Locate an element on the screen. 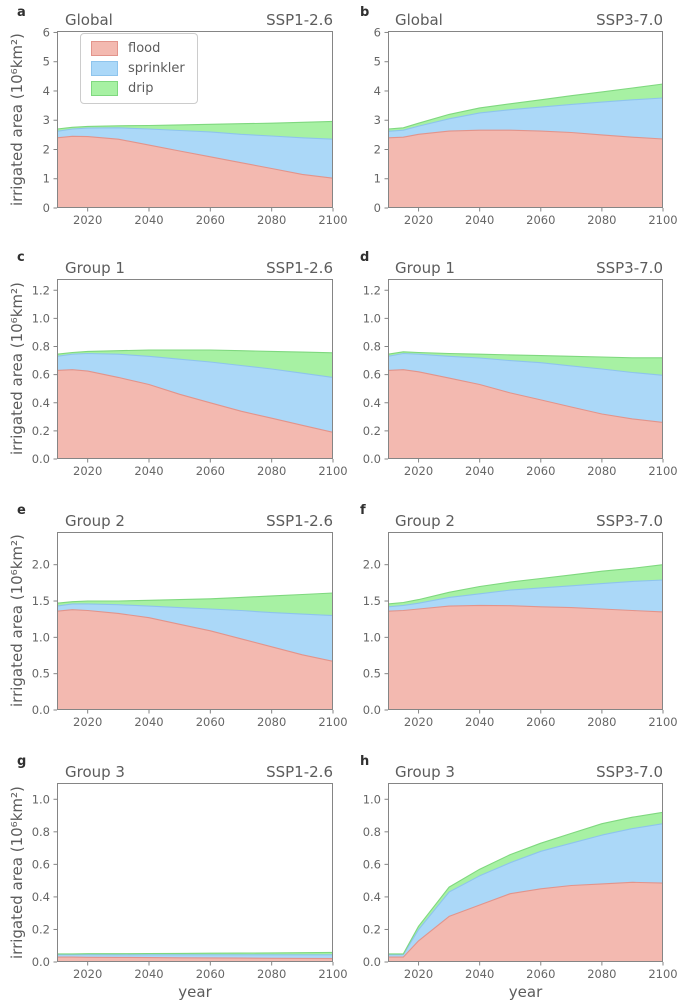 The width and height of the screenshot is (685, 1006). panel-g-title: Group 3 SSP1-2.6 is located at coordinates (199, 770).